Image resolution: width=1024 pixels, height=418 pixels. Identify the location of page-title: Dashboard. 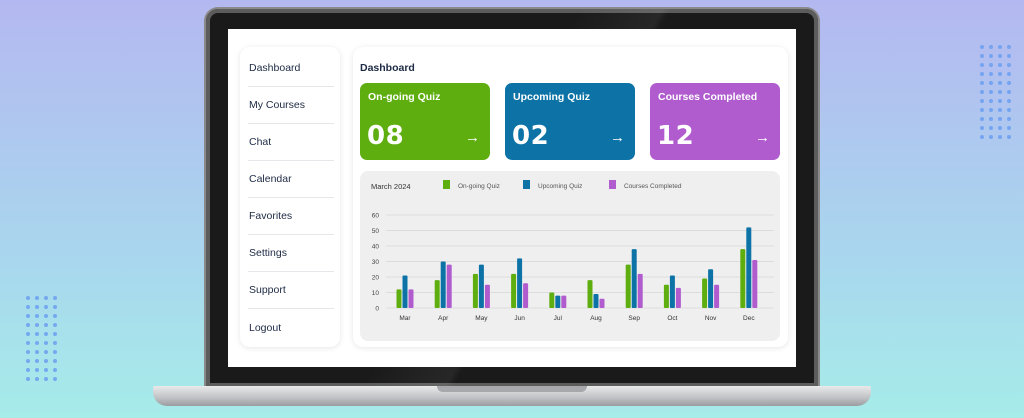
(387, 68).